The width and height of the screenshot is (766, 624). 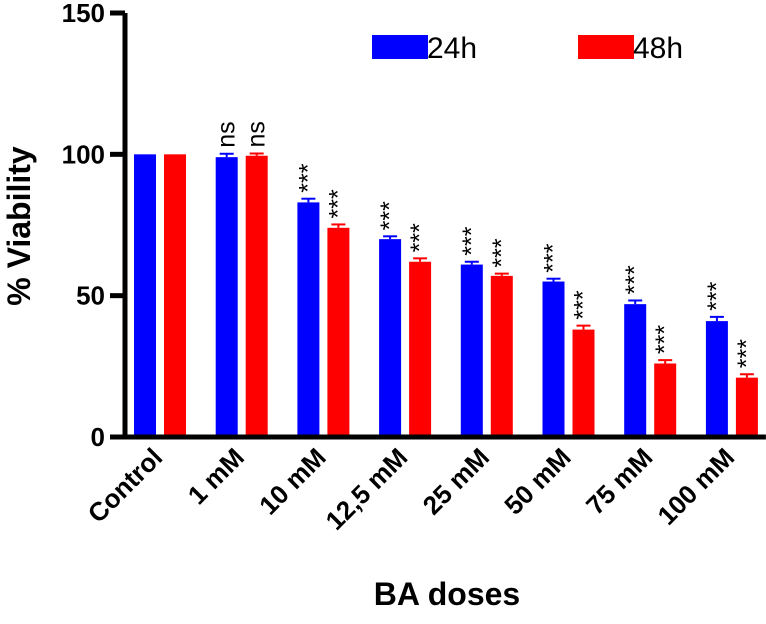 What do you see at coordinates (456, 481) in the screenshot?
I see `x-tick-label: 25 mM` at bounding box center [456, 481].